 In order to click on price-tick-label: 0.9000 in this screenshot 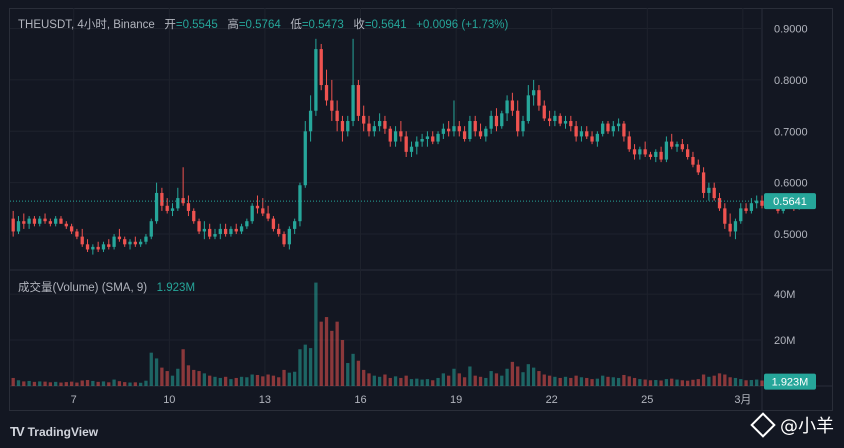, I will do `click(791, 30)`.